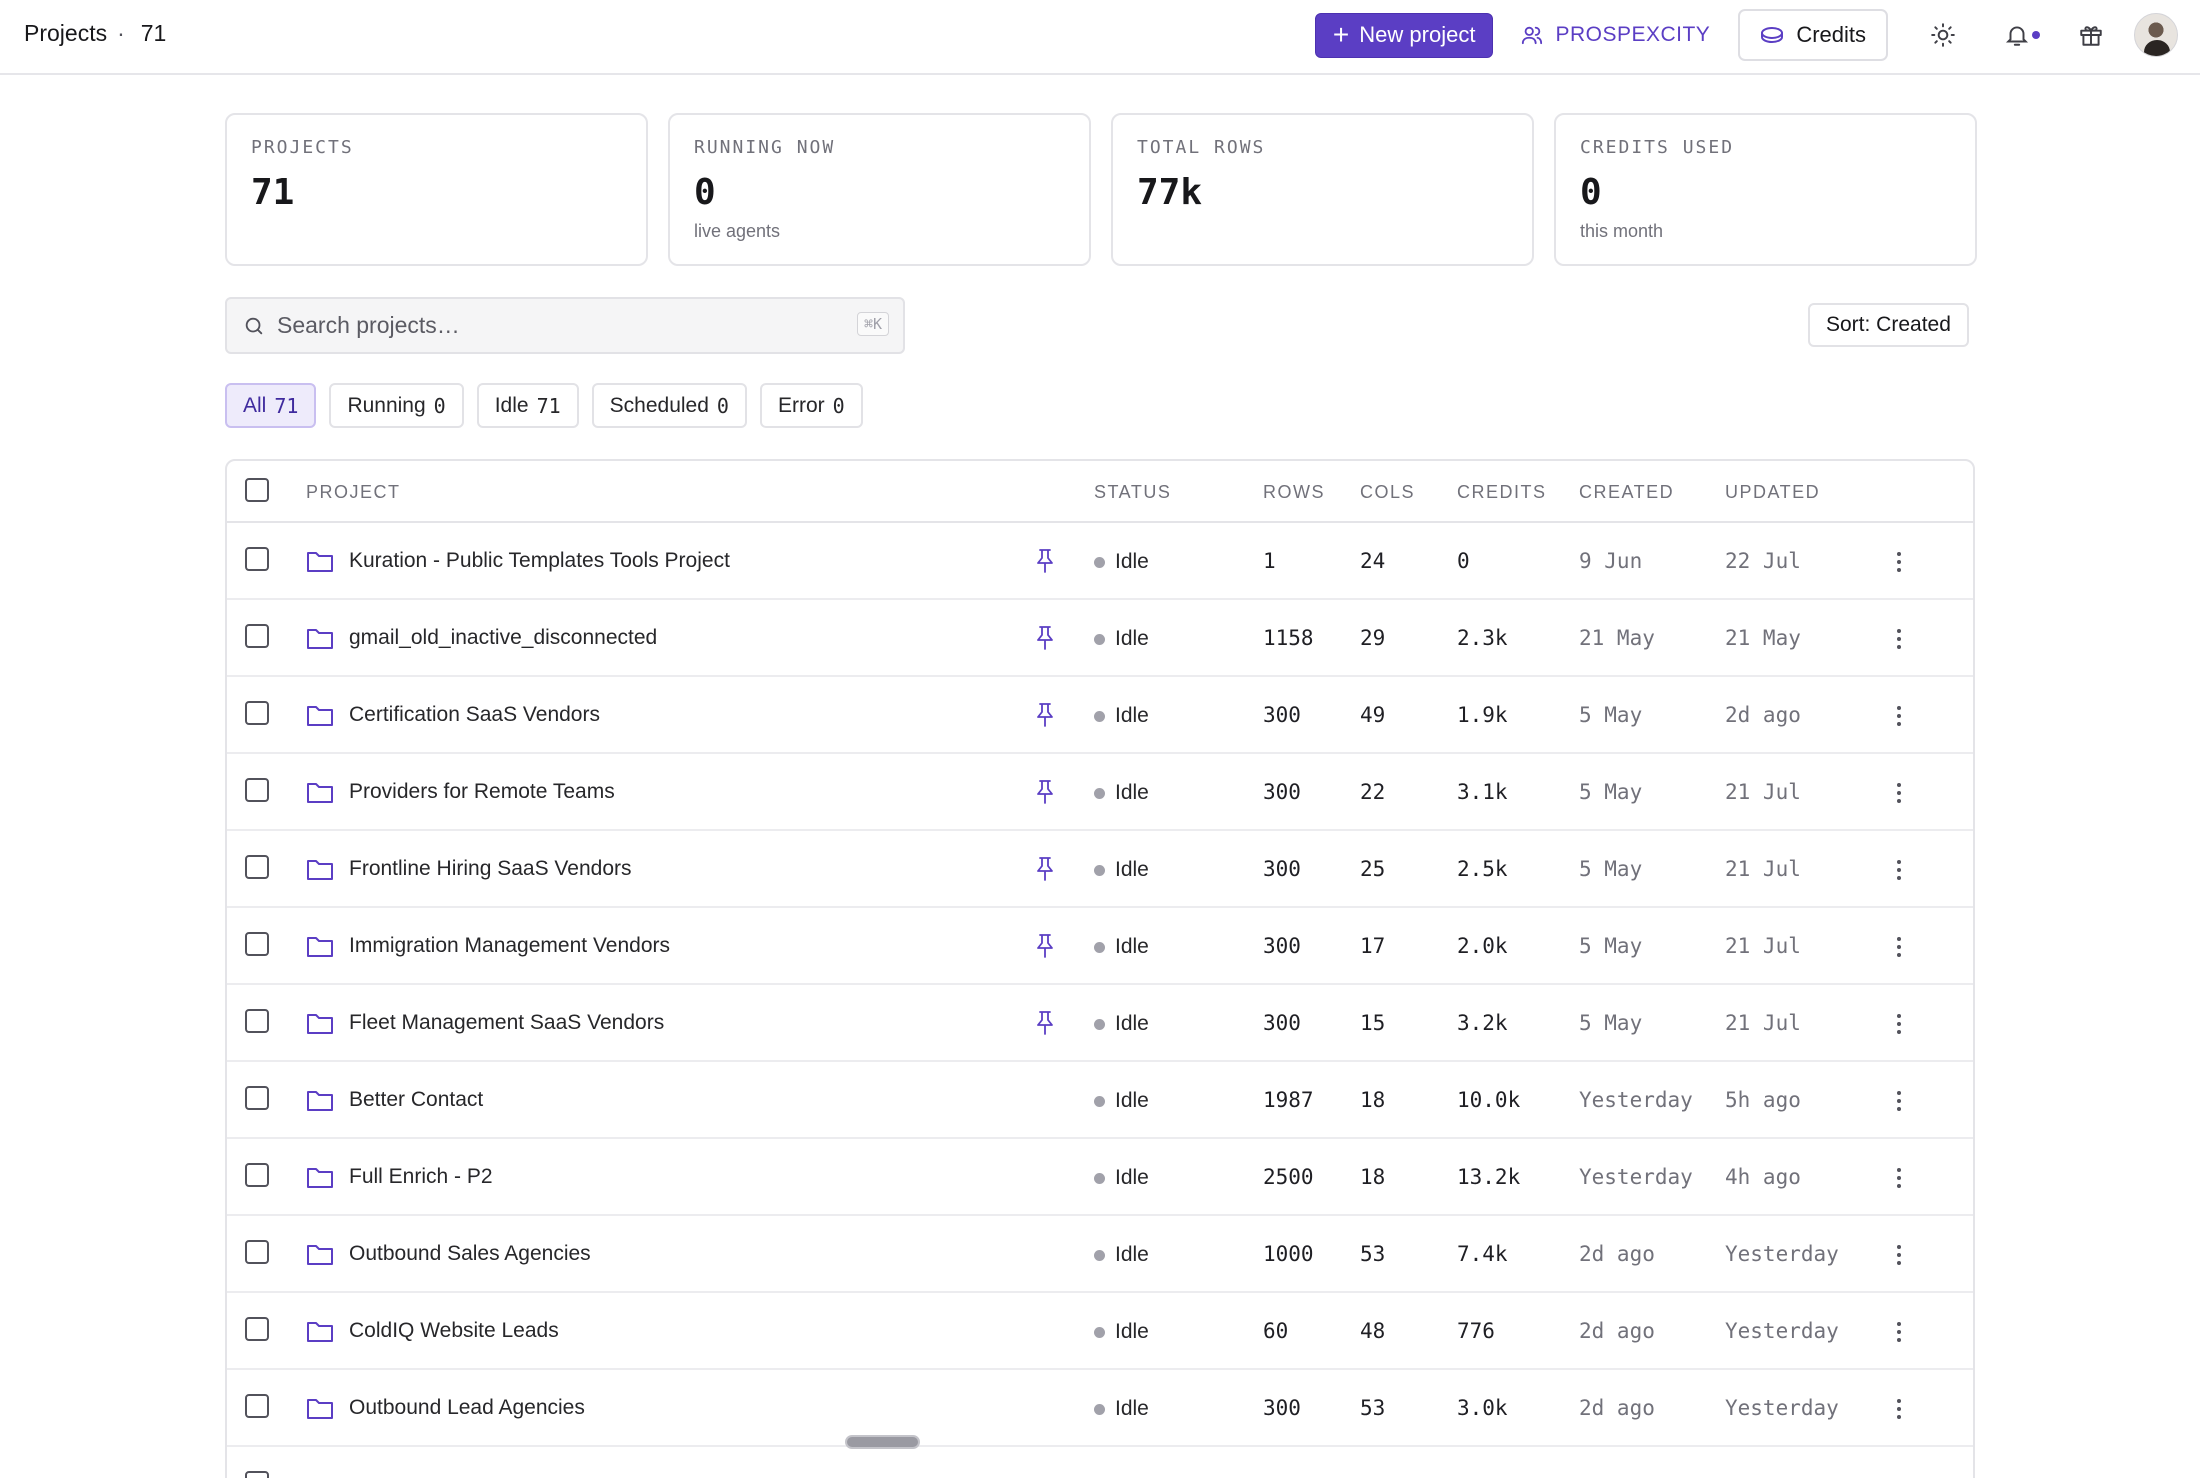  I want to click on filter-idle: Idle 71, so click(527, 405).